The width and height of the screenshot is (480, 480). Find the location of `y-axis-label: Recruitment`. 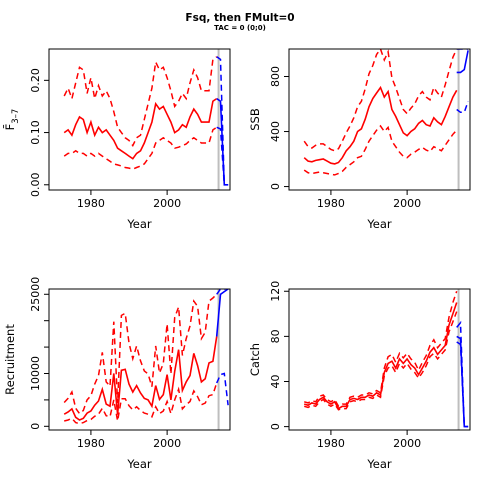

y-axis-label: Recruitment is located at coordinates (10, 359).